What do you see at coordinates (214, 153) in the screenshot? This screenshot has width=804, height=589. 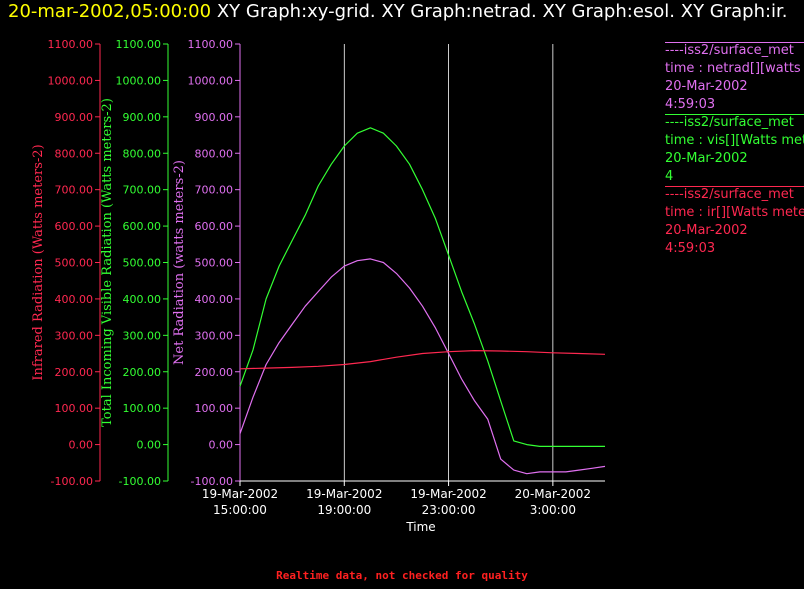 I see `net-tick-label: 800.00` at bounding box center [214, 153].